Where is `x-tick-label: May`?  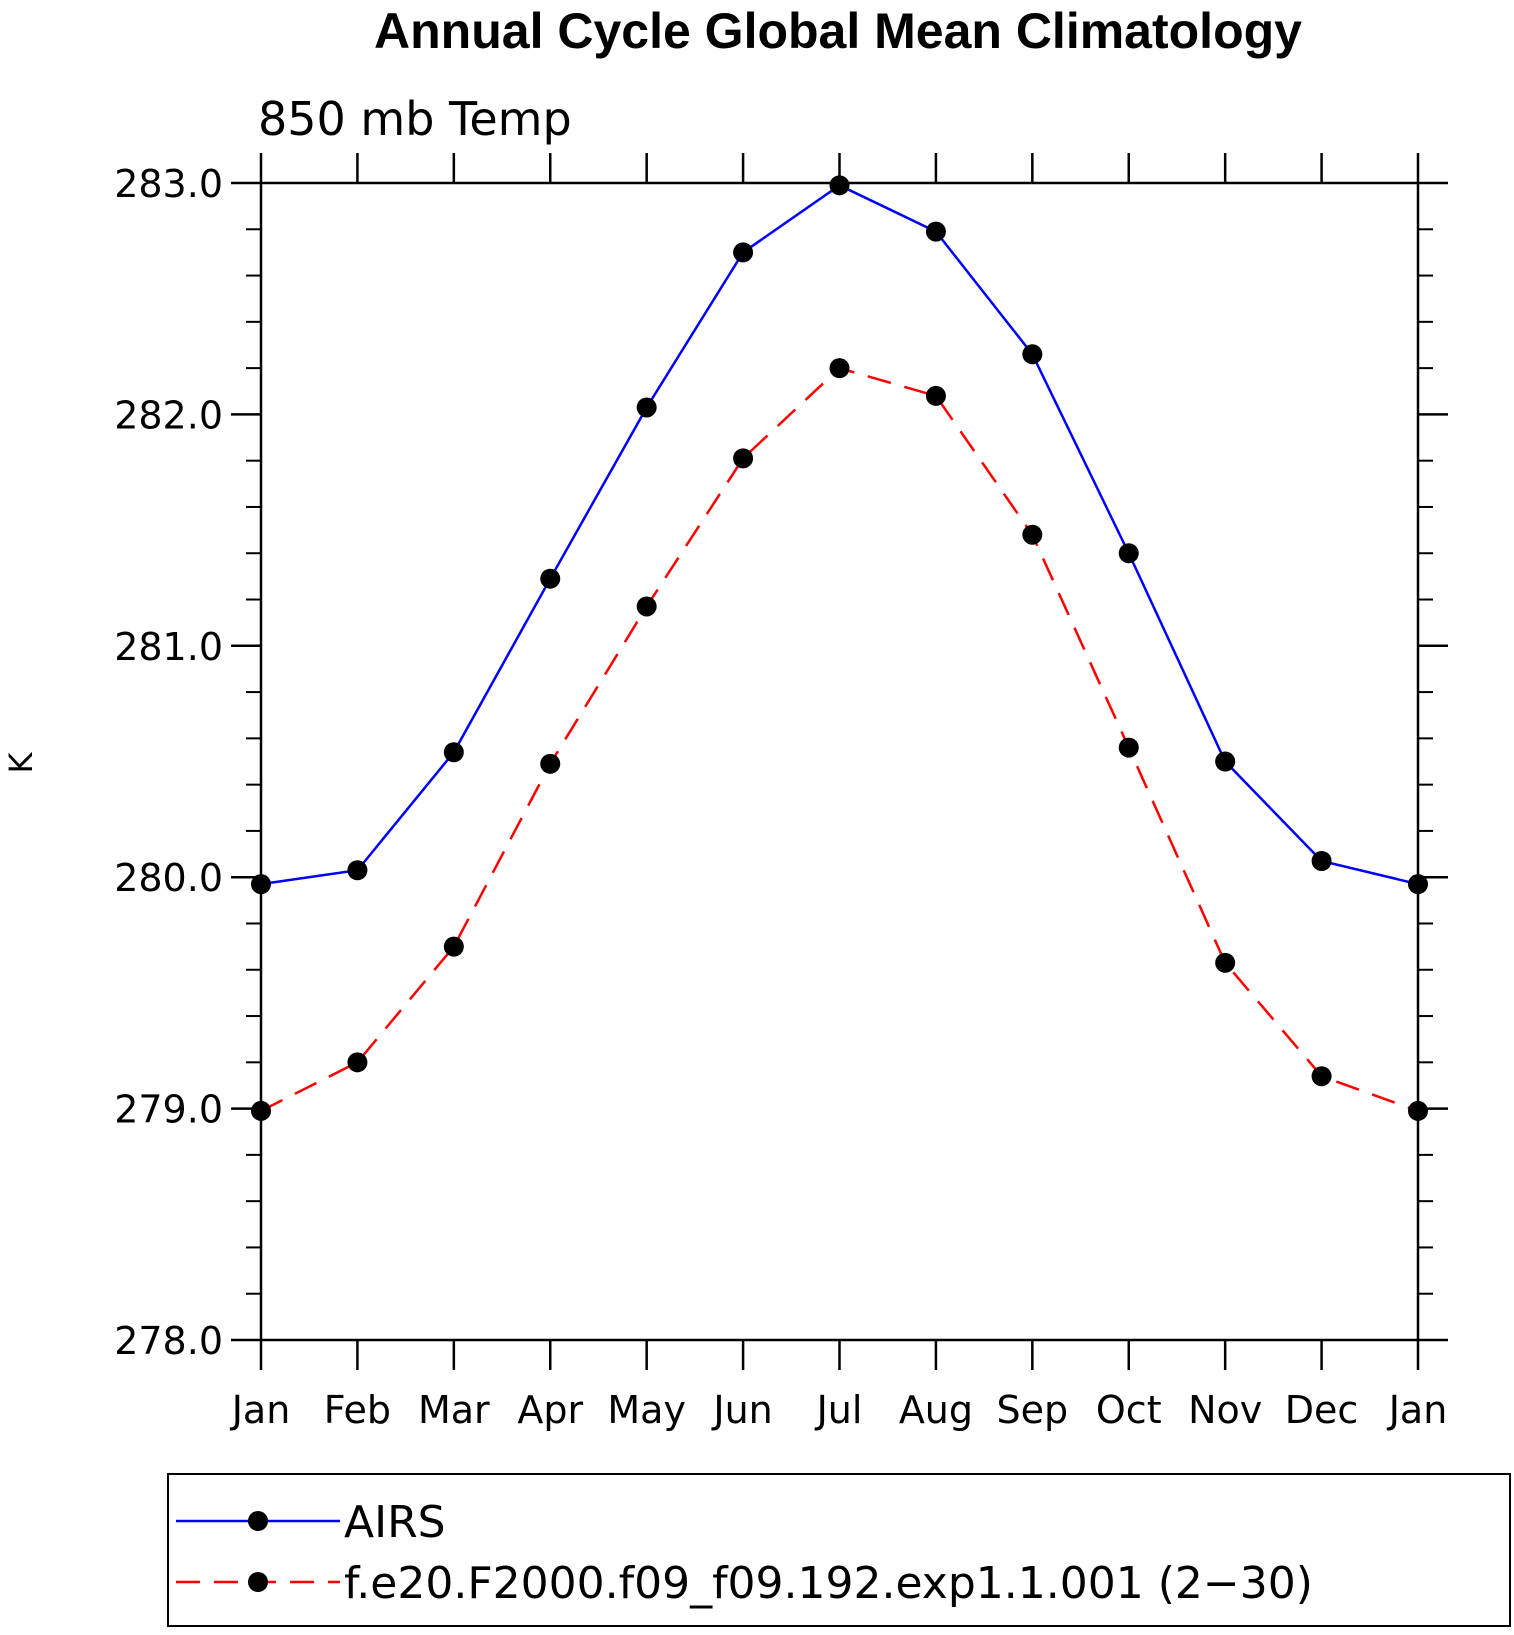 x-tick-label: May is located at coordinates (646, 1410).